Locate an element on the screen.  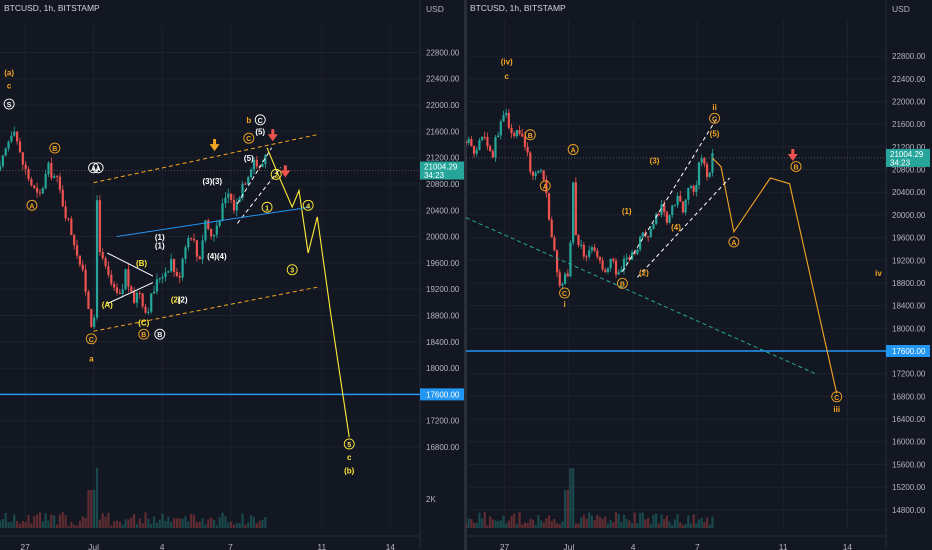
wave-label: 5 is located at coordinates (349, 445).